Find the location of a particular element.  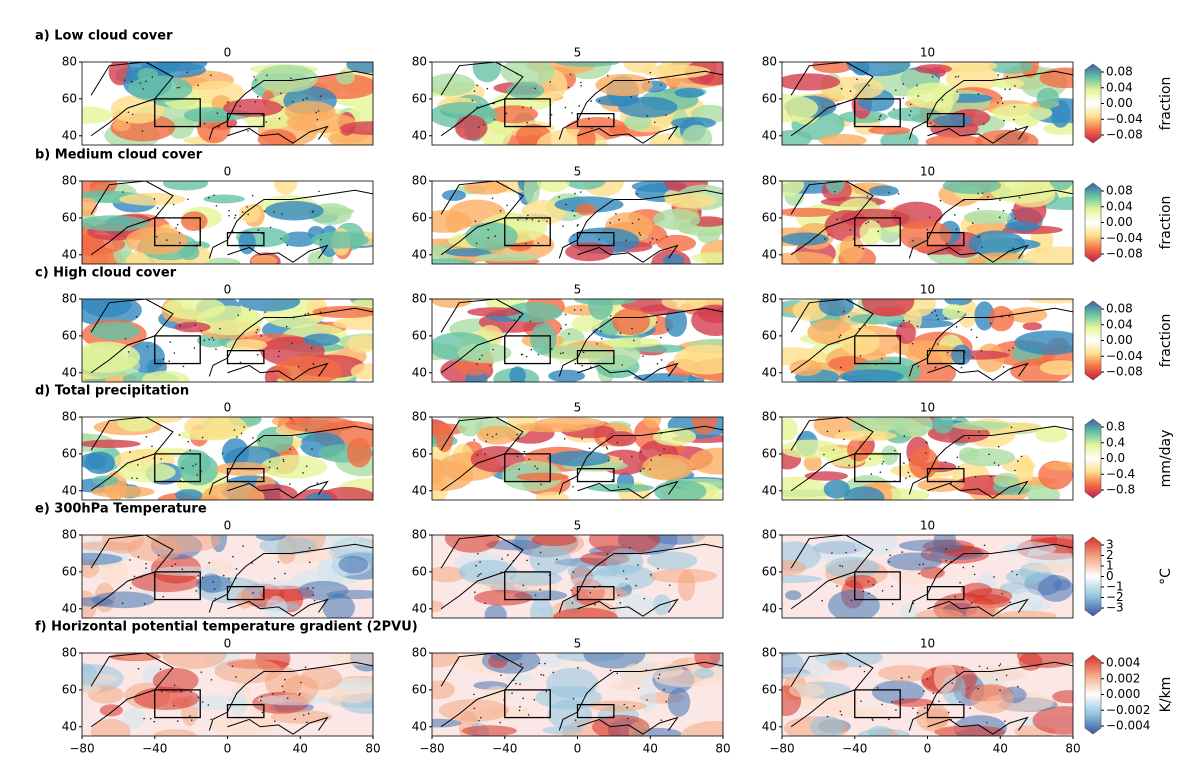

x-tick-label: 80 is located at coordinates (722, 749).